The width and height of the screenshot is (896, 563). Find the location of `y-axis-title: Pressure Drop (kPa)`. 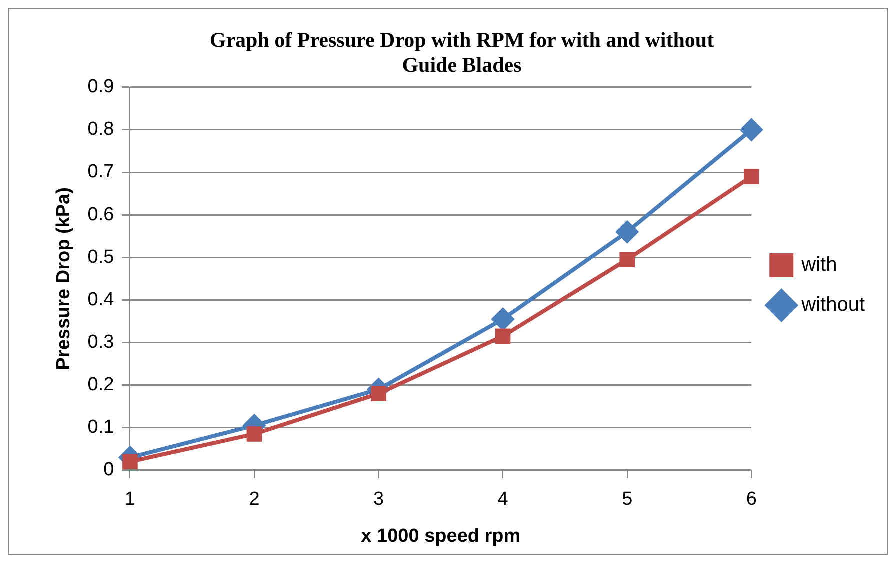

y-axis-title: Pressure Drop (kPa) is located at coordinates (64, 279).